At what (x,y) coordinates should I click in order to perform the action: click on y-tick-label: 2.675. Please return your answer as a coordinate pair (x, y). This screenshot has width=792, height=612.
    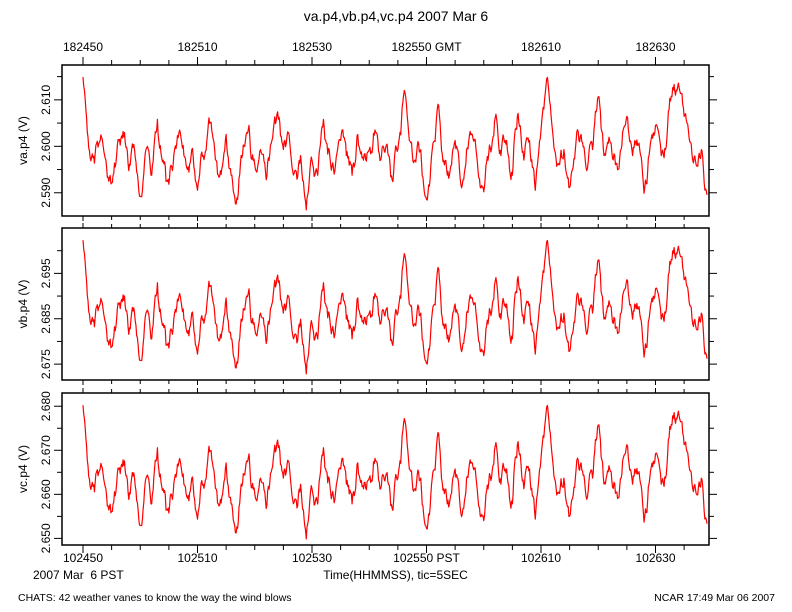
    Looking at the image, I should click on (46, 364).